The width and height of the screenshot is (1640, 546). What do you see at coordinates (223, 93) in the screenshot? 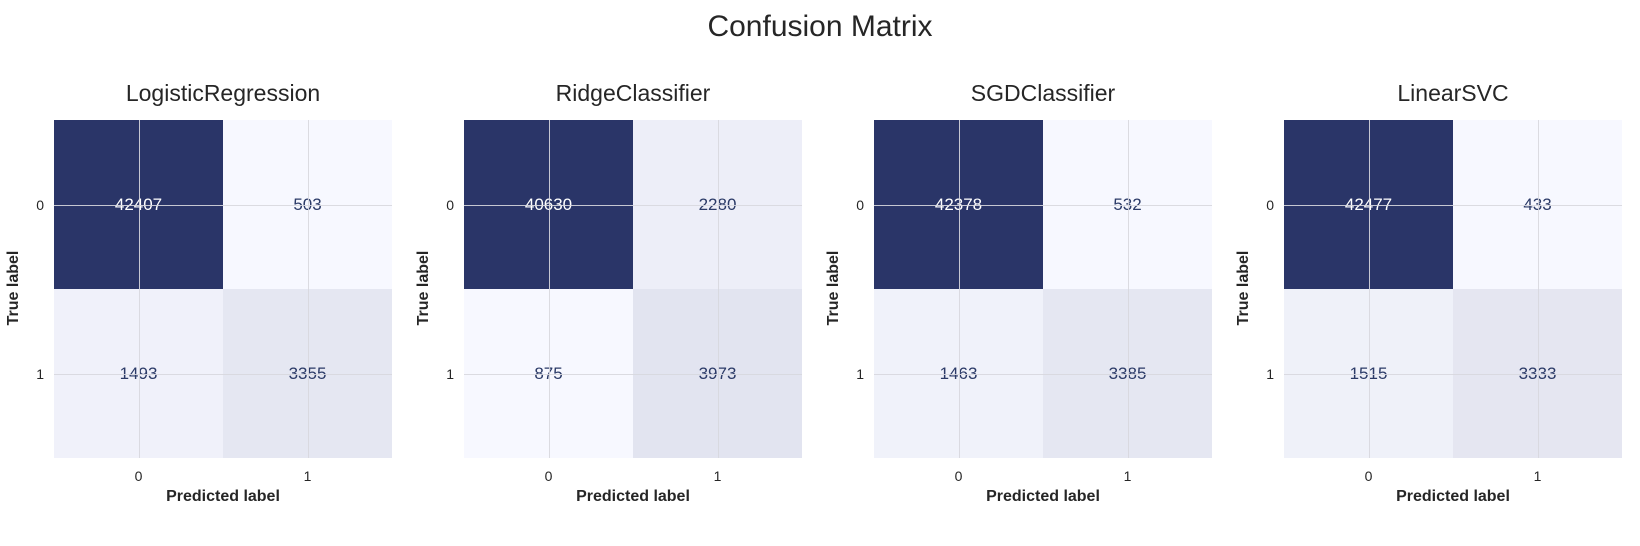
I see `panel-title: LogisticRegression` at bounding box center [223, 93].